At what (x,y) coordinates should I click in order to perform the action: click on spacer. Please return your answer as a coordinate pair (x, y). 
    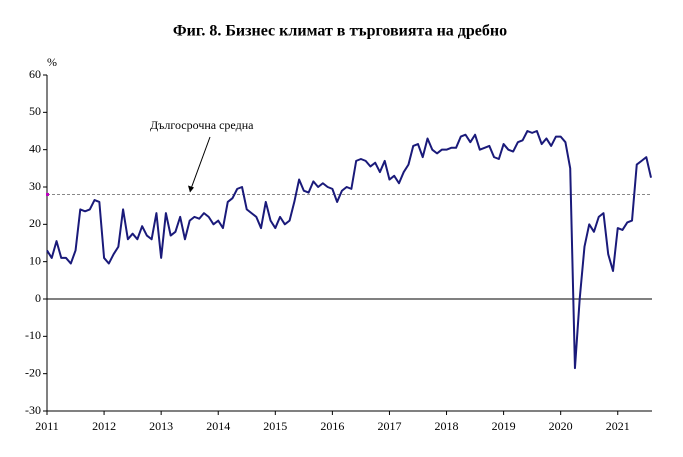
    Looking at the image, I should click on (132, 154).